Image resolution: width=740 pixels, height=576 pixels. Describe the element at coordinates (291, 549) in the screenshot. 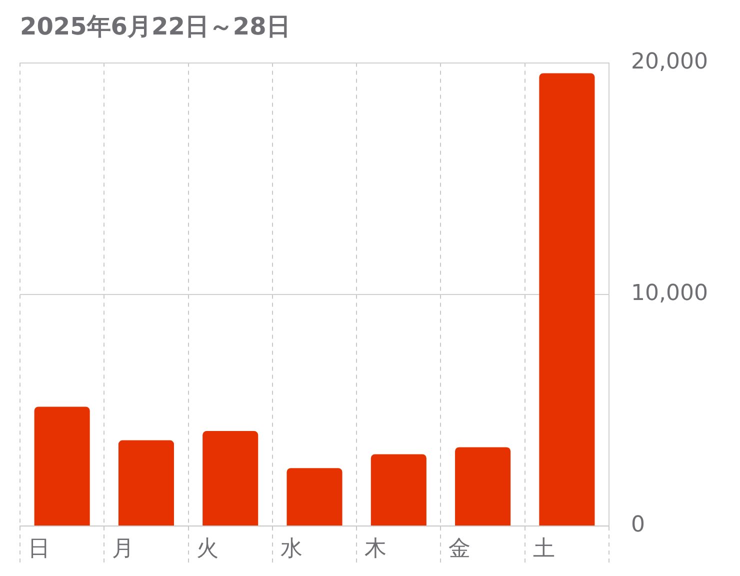

I see `x-tick-label: 水` at that location.